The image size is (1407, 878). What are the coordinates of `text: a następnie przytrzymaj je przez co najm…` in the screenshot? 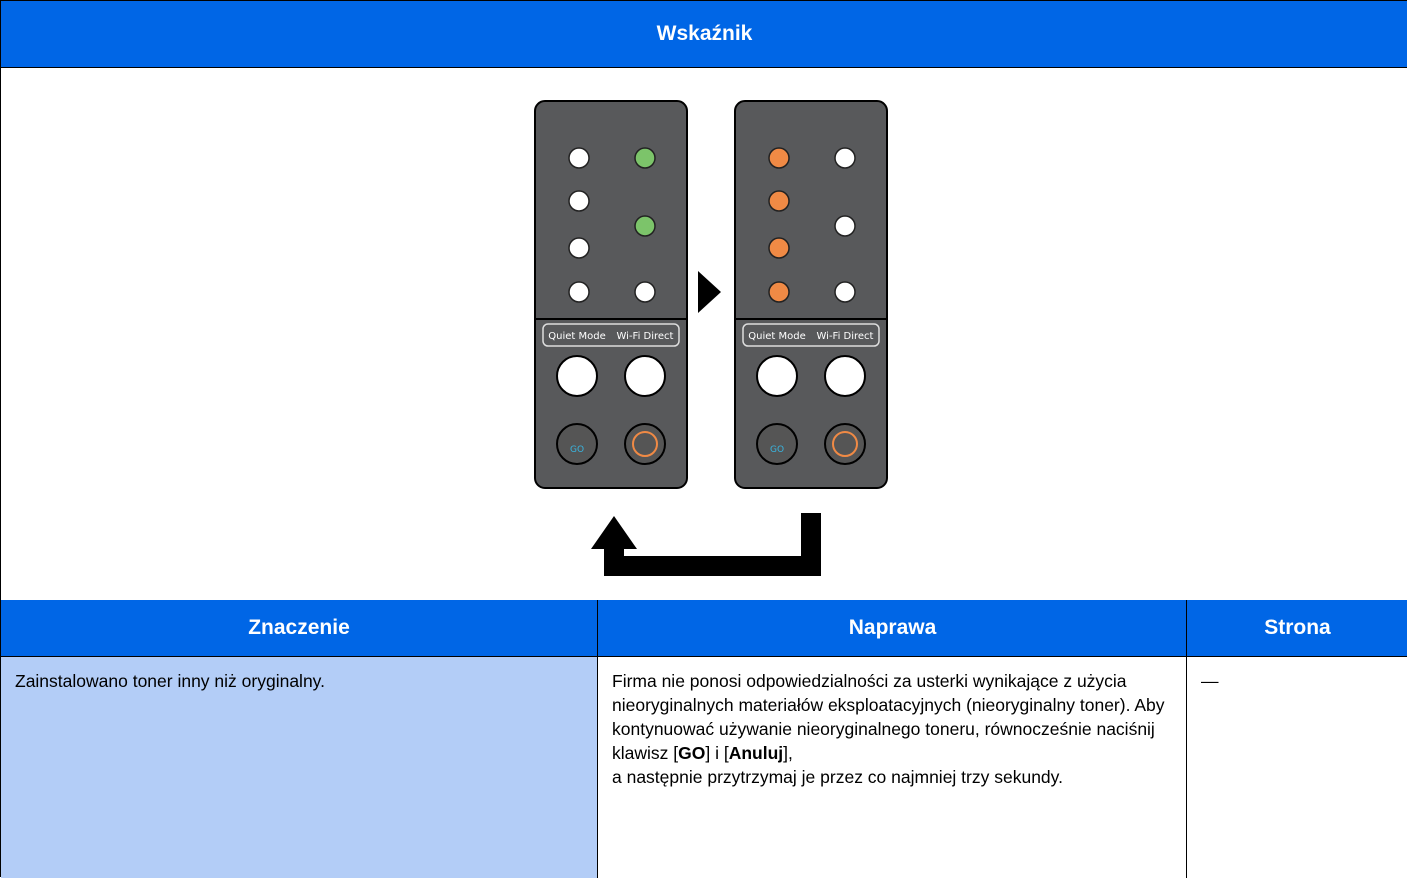 It's located at (837, 777).